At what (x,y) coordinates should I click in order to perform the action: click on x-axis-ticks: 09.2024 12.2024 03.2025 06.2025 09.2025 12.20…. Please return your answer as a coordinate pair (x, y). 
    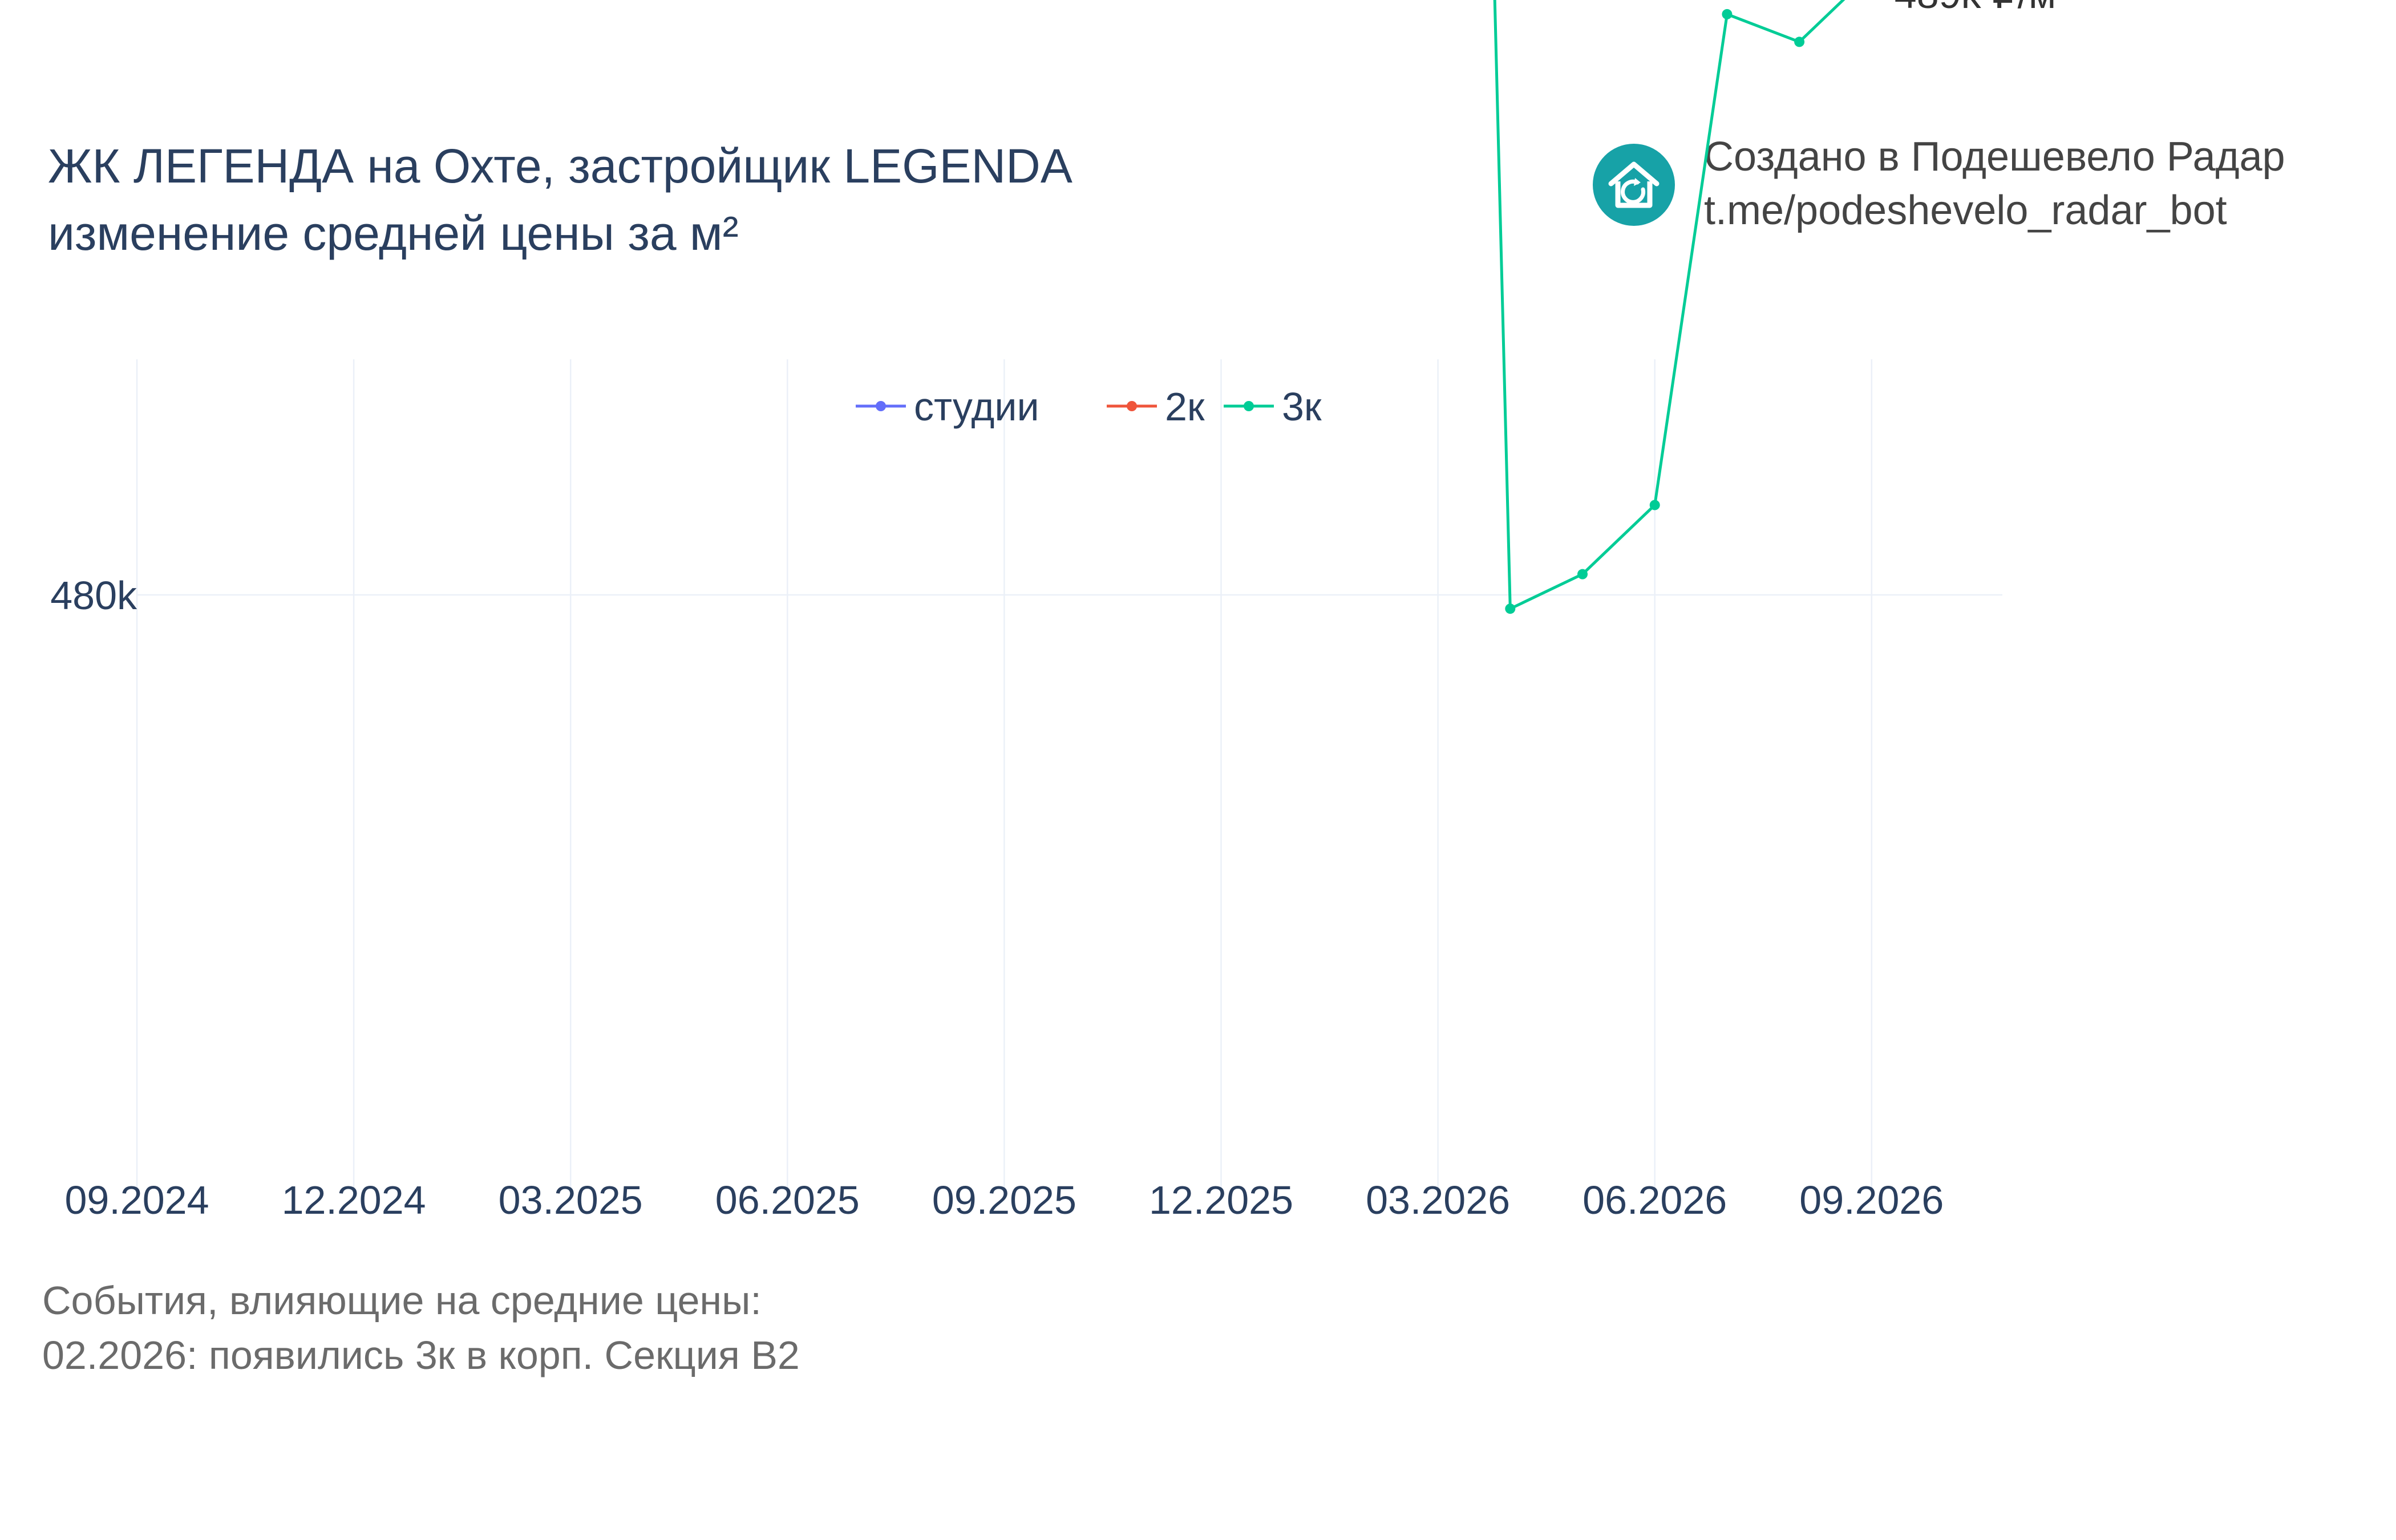
    Looking at the image, I should click on (1004, 1200).